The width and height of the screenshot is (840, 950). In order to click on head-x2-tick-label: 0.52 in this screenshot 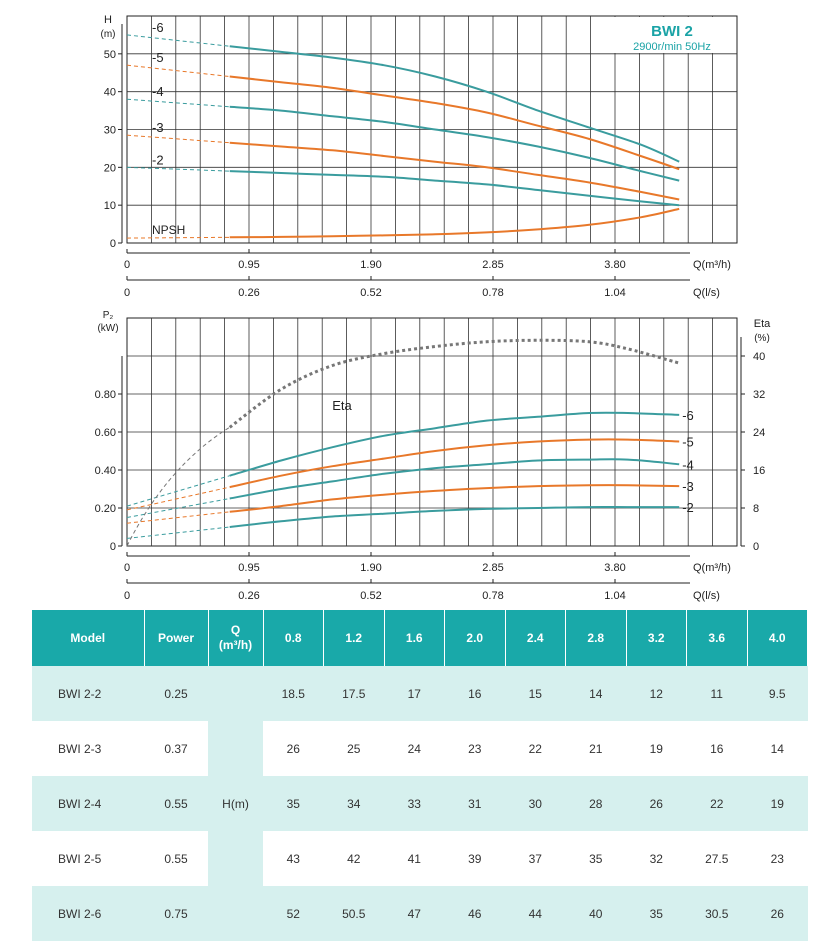, I will do `click(370, 293)`.